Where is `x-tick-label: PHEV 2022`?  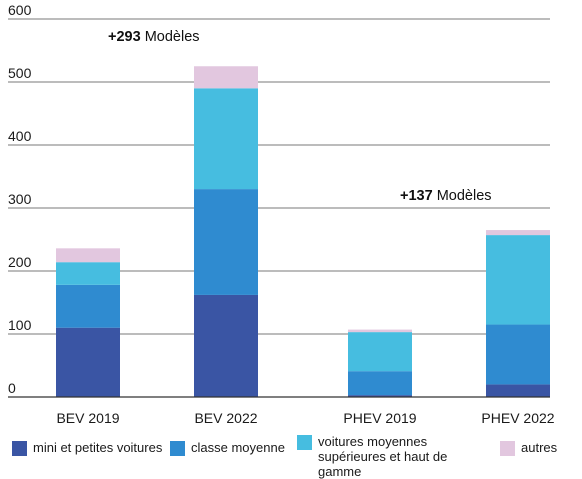 x-tick-label: PHEV 2022 is located at coordinates (517, 418).